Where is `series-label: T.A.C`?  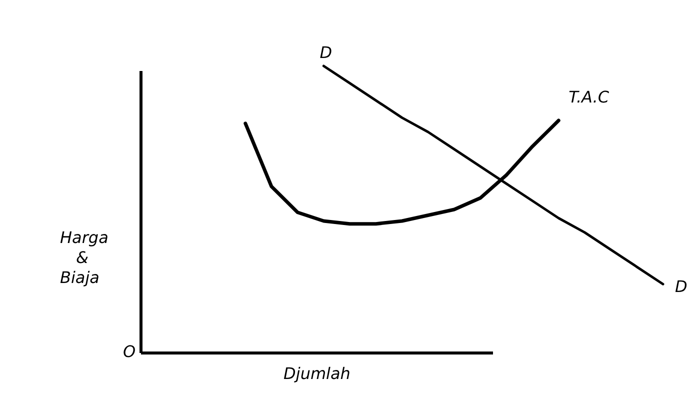
series-label: T.A.C is located at coordinates (589, 97).